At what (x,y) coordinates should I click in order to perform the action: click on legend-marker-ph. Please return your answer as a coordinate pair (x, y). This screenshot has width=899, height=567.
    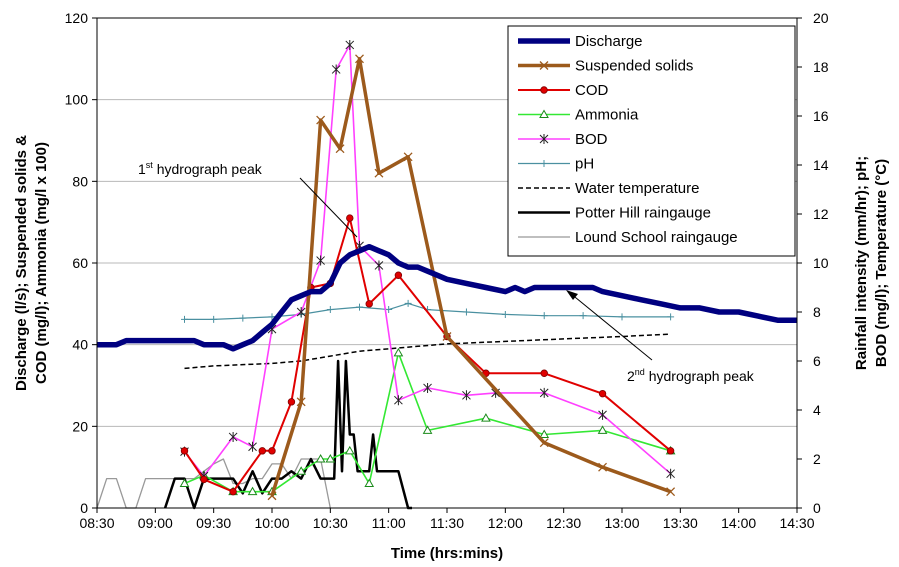
    Looking at the image, I should click on (544, 163).